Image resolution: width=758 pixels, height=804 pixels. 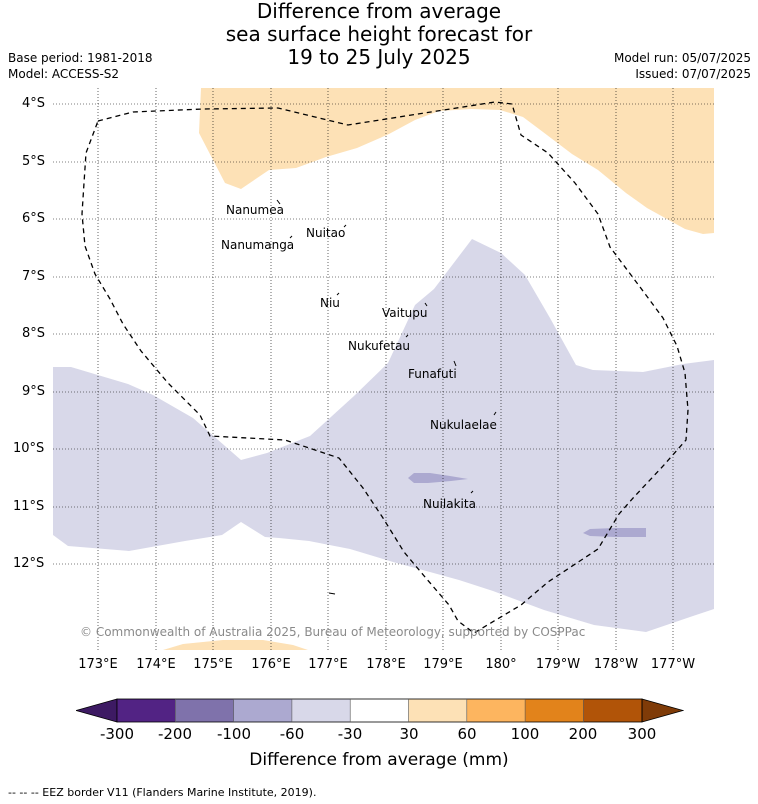 What do you see at coordinates (379, 57) in the screenshot?
I see `title-line-3: 19 to 25 July 2025` at bounding box center [379, 57].